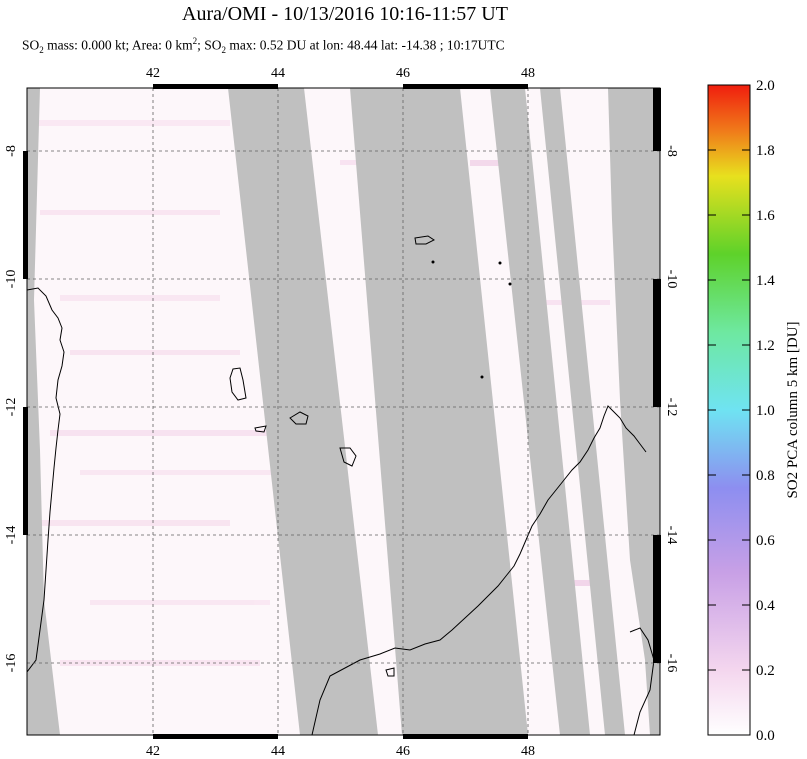 The width and height of the screenshot is (807, 759). I want to click on colorbar-tick-label: 0.4, so click(765, 606).